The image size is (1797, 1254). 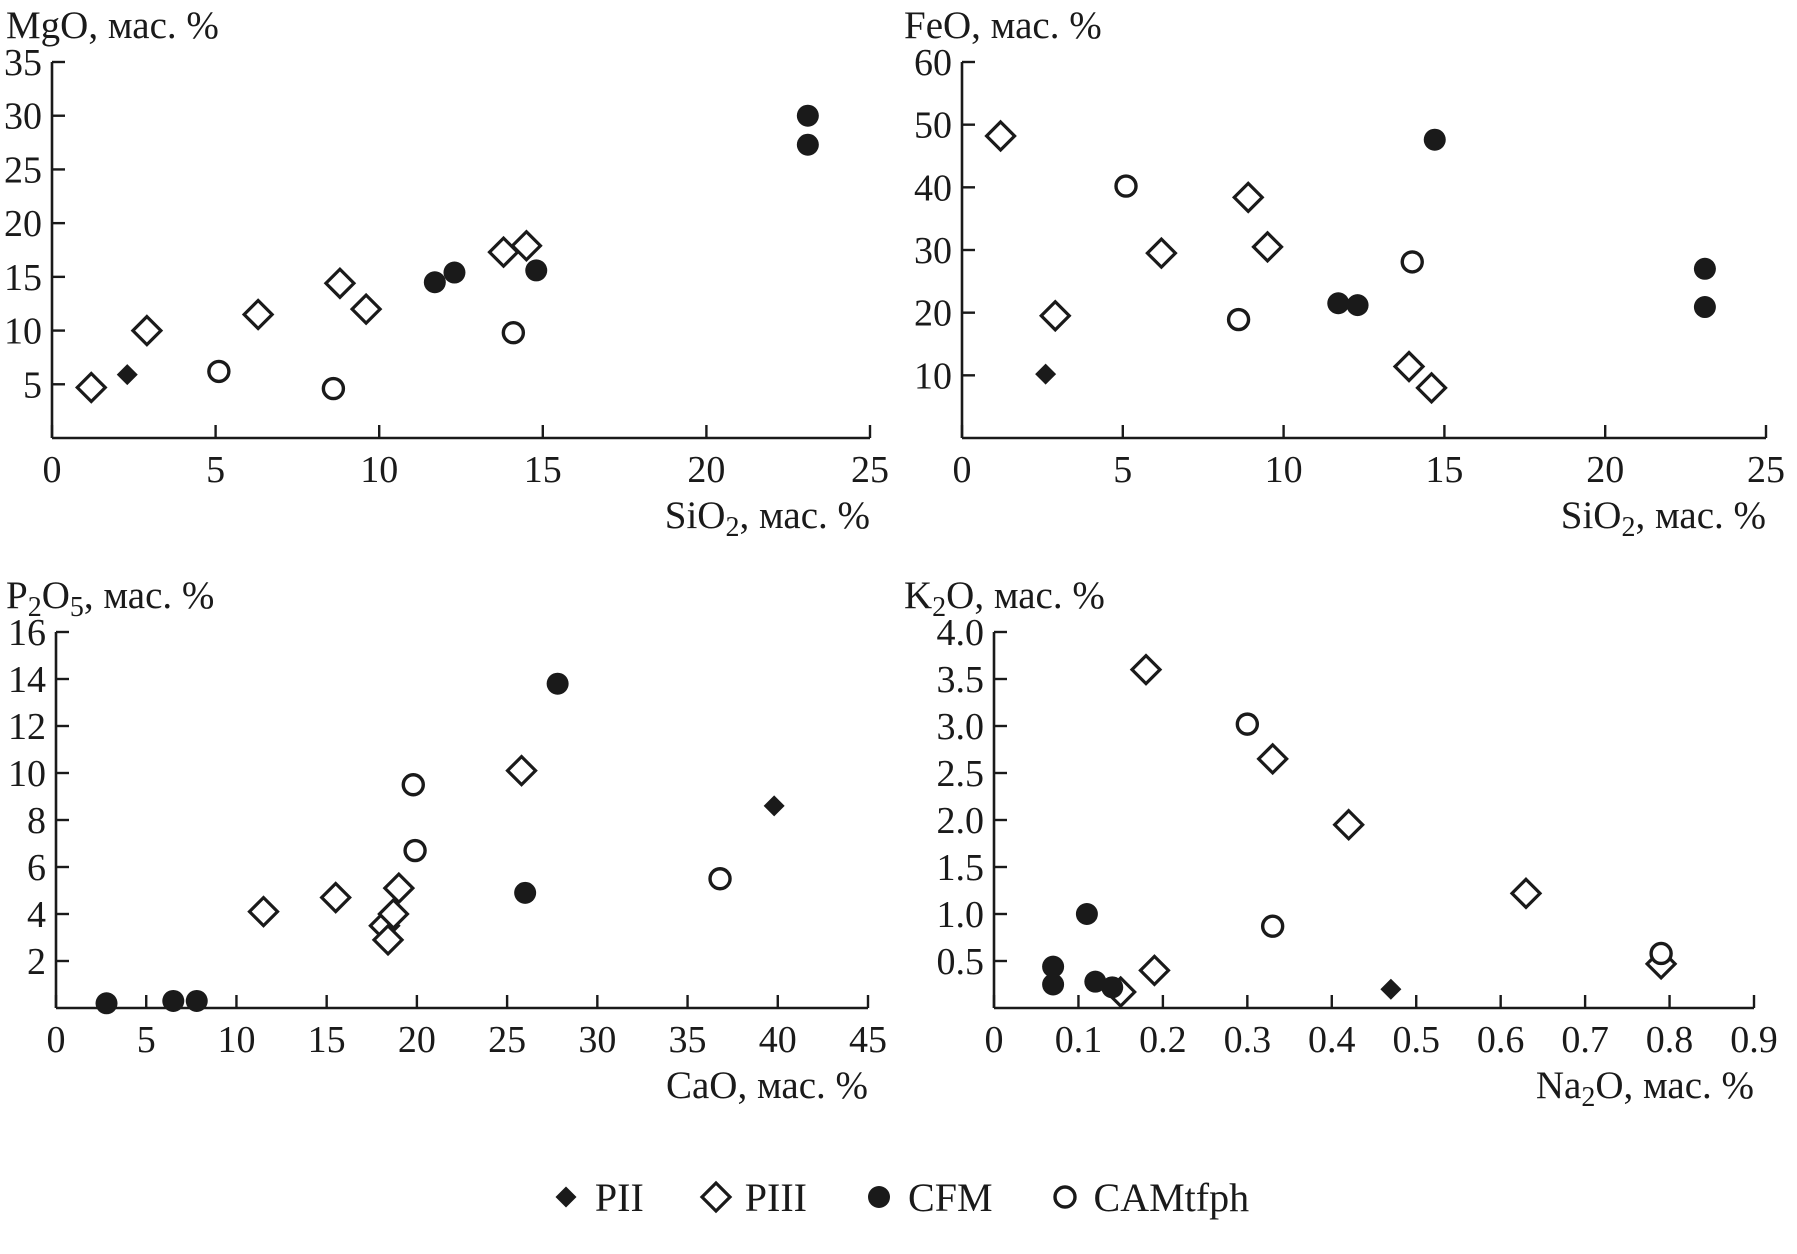 I want to click on y-tick-label: 2, so click(x=36, y=962).